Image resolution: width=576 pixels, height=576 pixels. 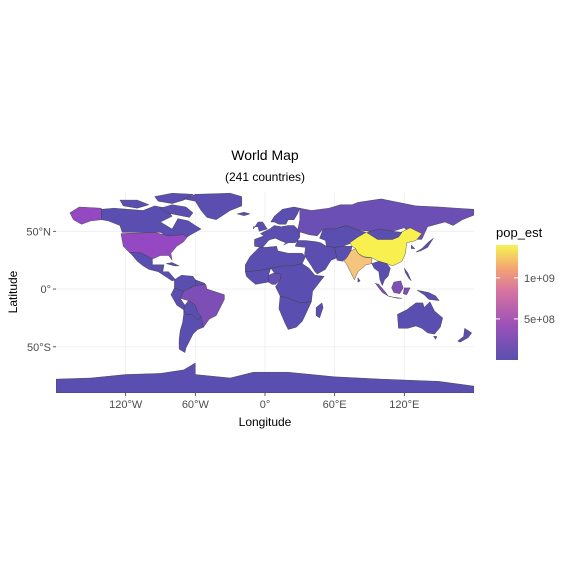 What do you see at coordinates (126, 405) in the screenshot?
I see `x-tick-label: 120°W` at bounding box center [126, 405].